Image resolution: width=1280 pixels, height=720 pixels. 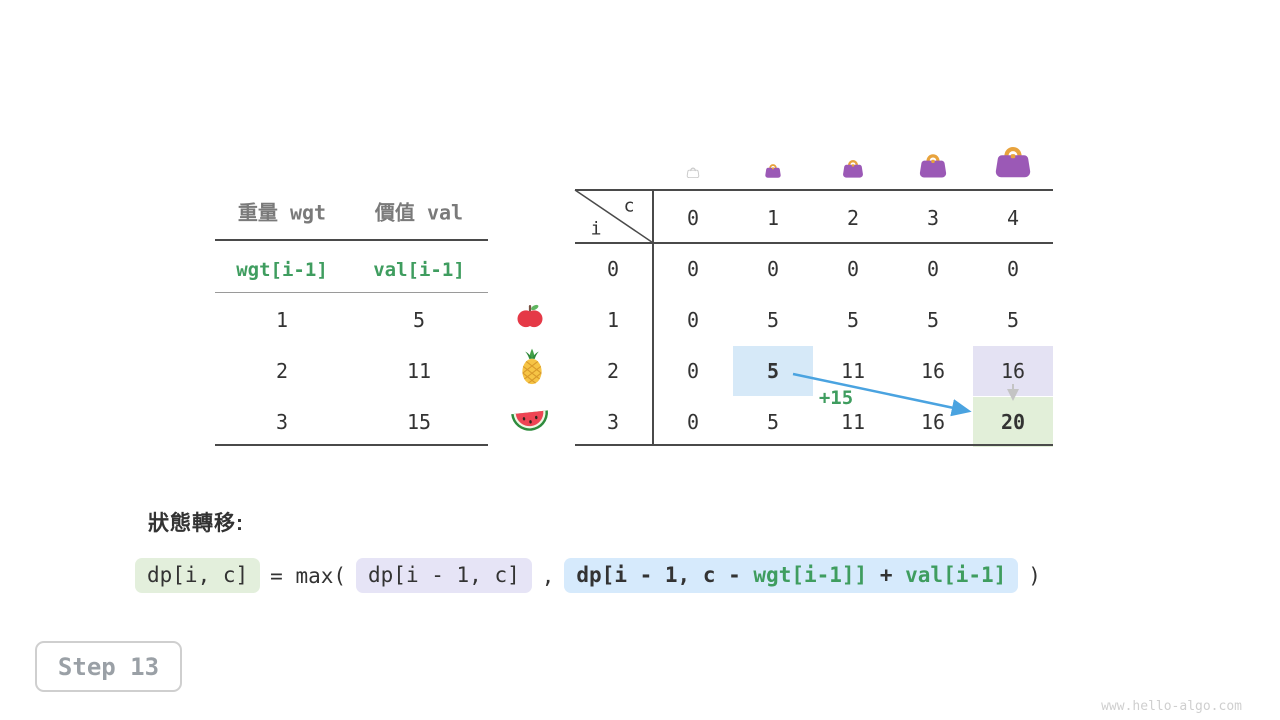 What do you see at coordinates (530, 422) in the screenshot?
I see `watermelon-icon` at bounding box center [530, 422].